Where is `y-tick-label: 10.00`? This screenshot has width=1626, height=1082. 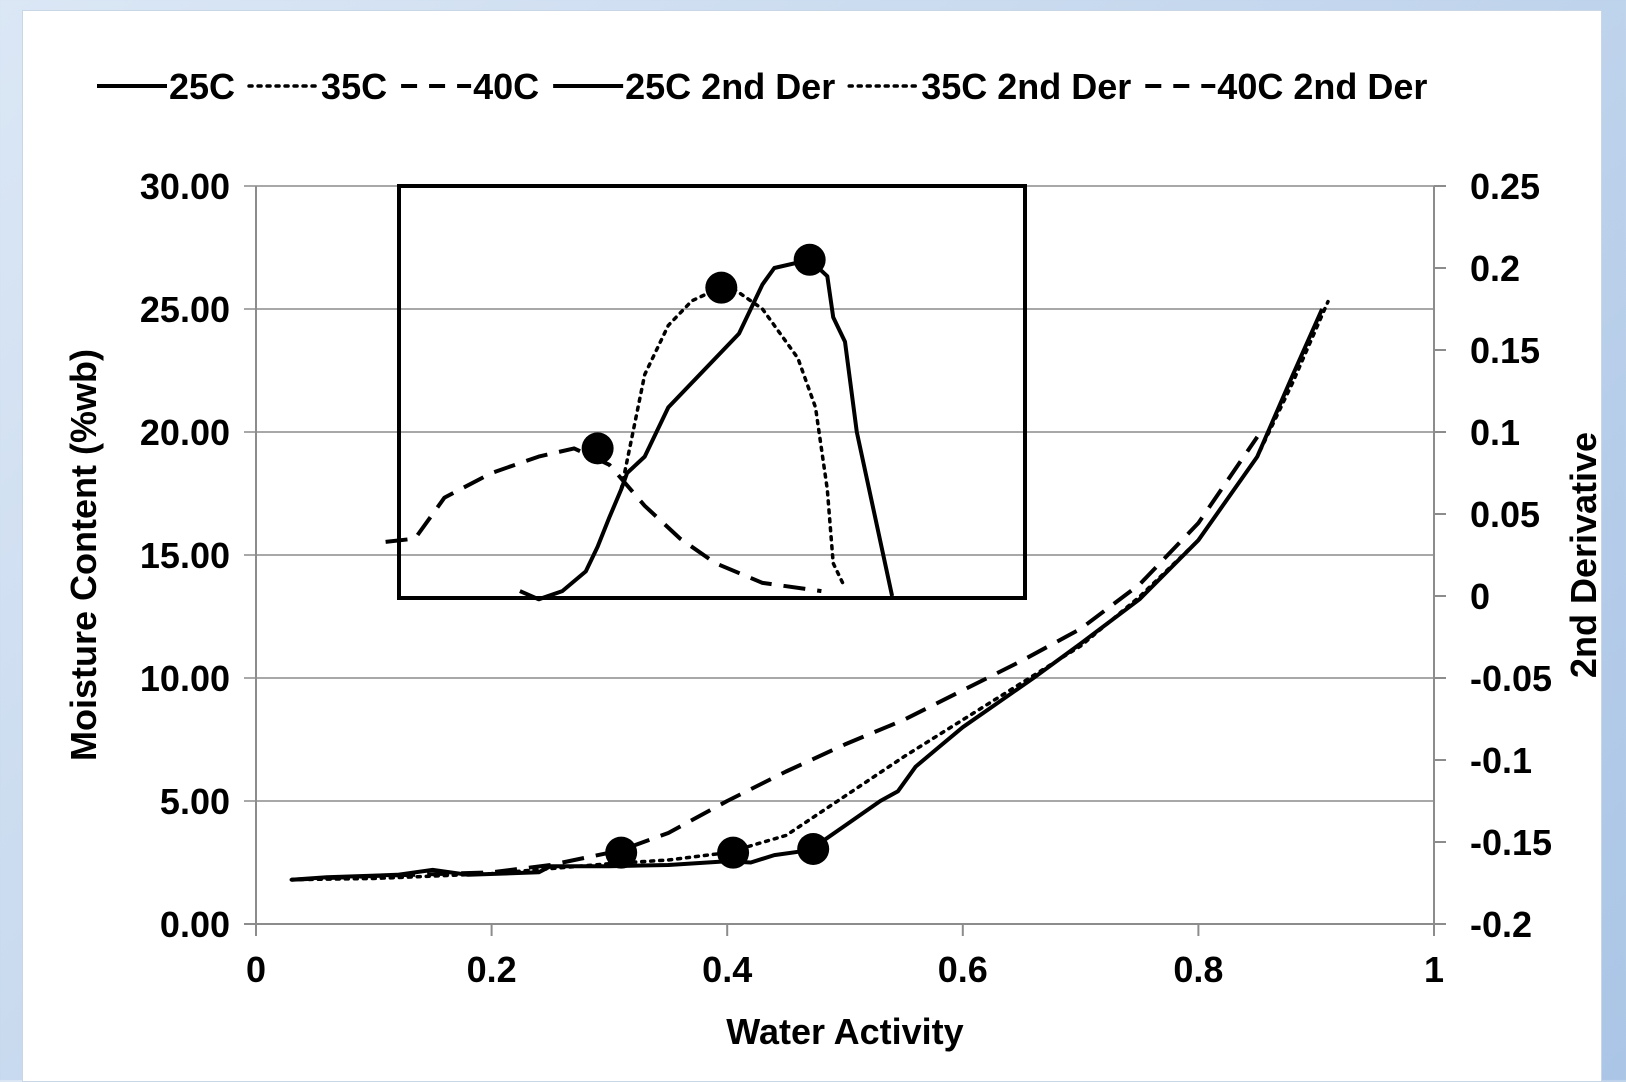 y-tick-label: 10.00 is located at coordinates (185, 678).